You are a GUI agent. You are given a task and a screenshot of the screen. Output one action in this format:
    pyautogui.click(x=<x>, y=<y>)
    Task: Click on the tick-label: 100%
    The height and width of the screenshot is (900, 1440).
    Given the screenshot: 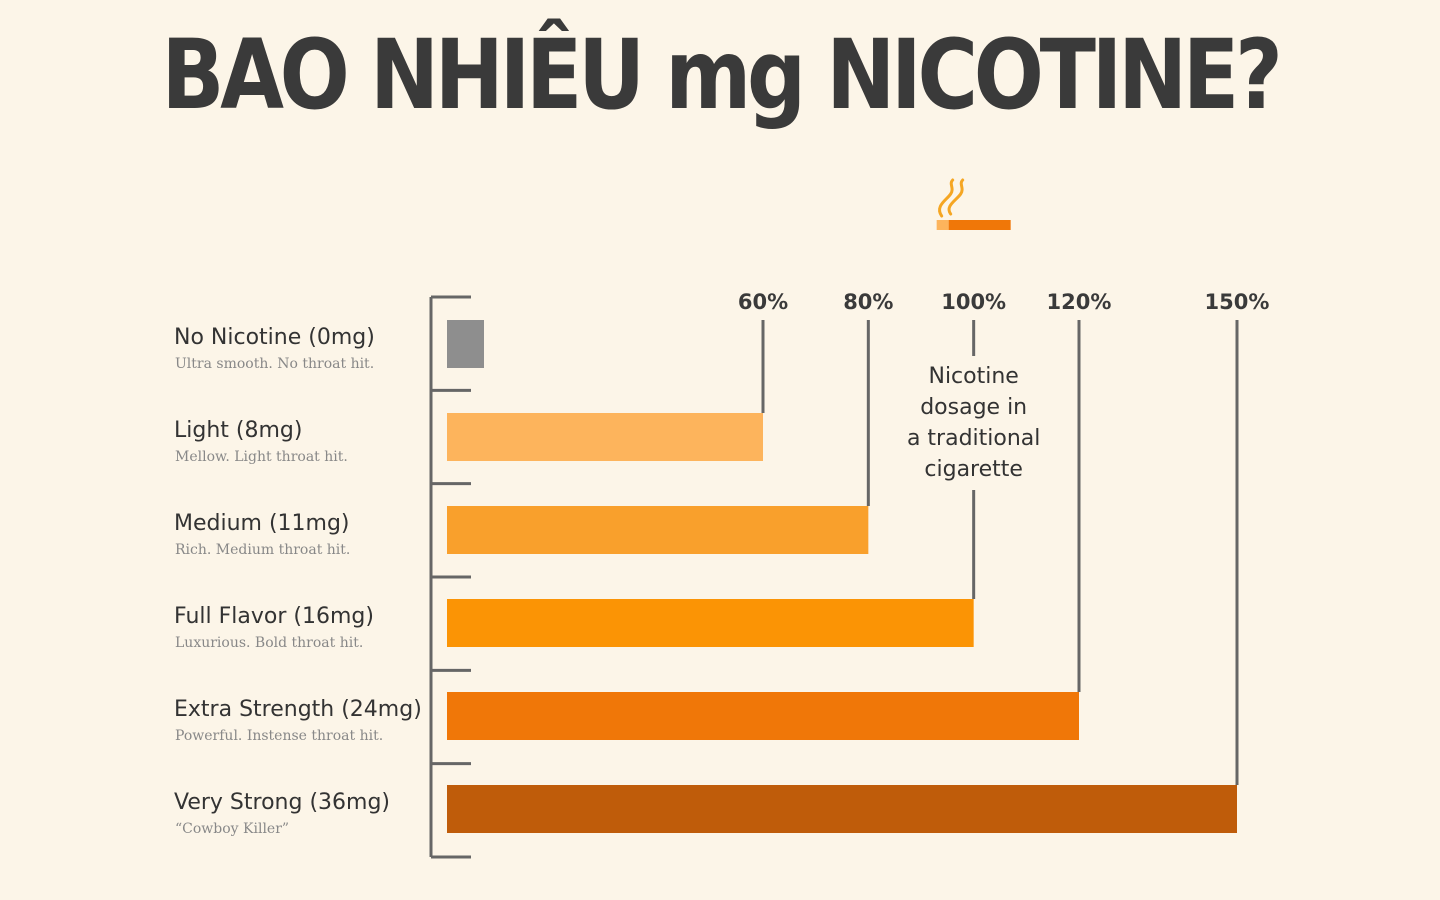 What is the action you would take?
    pyautogui.click(x=973, y=302)
    